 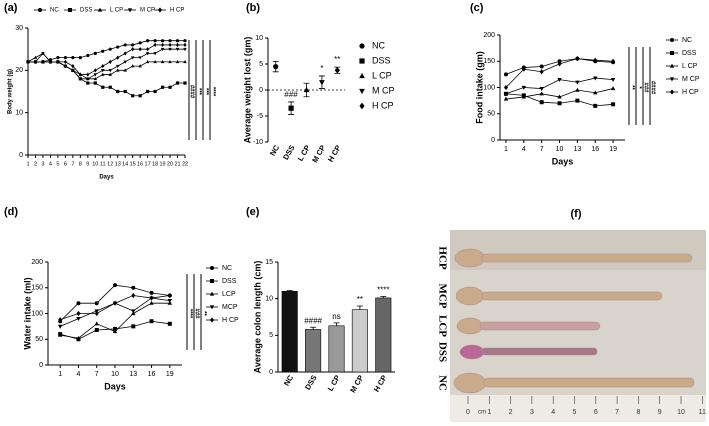 I want to click on legend-label: M CP, so click(x=691, y=79).